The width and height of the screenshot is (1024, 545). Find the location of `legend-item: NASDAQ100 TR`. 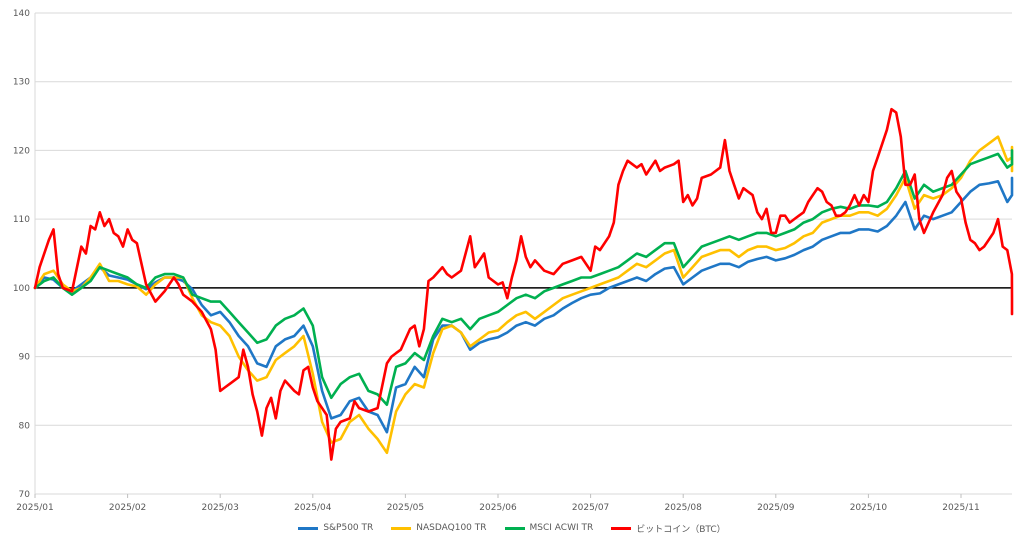

legend-item: NASDAQ100 TR is located at coordinates (439, 528).